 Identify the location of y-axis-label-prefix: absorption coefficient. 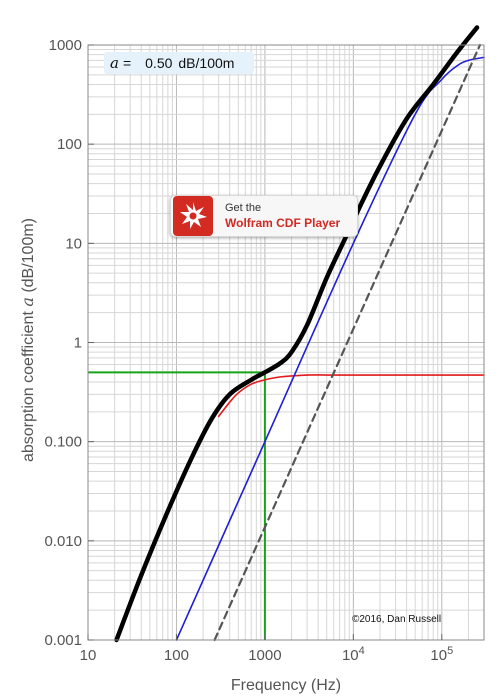
(28, 384).